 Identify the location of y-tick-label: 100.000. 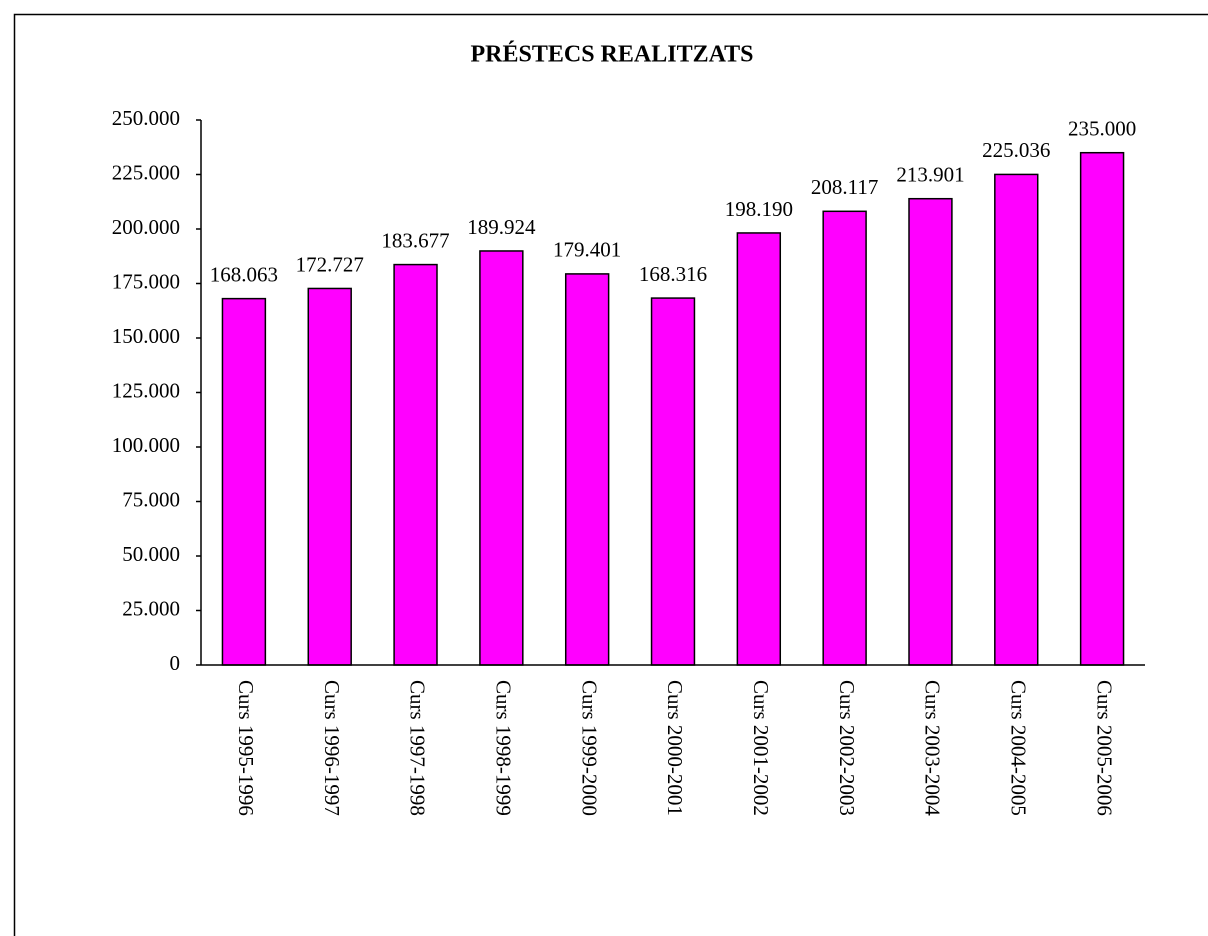
(146, 445).